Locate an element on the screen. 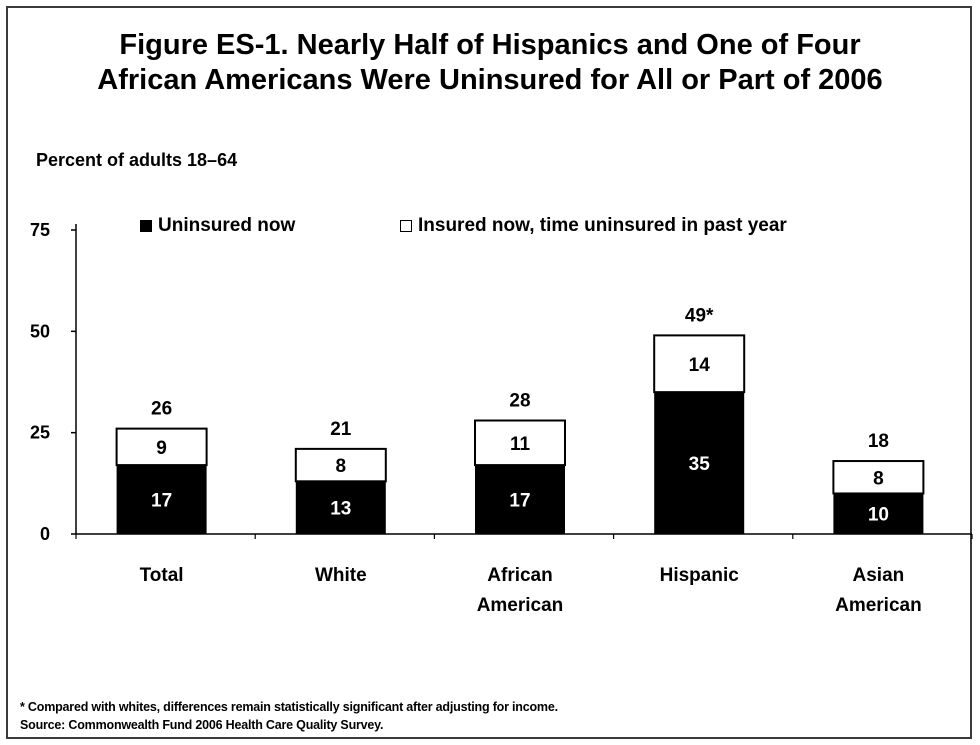 The width and height of the screenshot is (980, 745). data-label-total: 21 is located at coordinates (341, 429).